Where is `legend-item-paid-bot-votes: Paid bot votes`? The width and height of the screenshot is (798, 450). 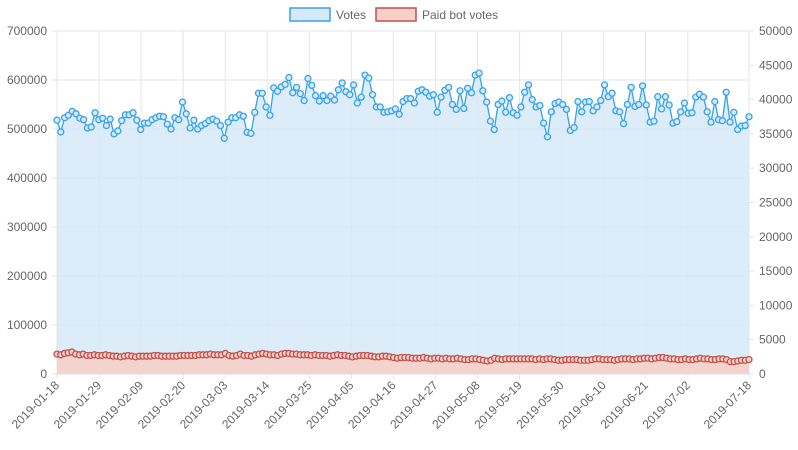
legend-item-paid-bot-votes: Paid bot votes is located at coordinates (436, 14).